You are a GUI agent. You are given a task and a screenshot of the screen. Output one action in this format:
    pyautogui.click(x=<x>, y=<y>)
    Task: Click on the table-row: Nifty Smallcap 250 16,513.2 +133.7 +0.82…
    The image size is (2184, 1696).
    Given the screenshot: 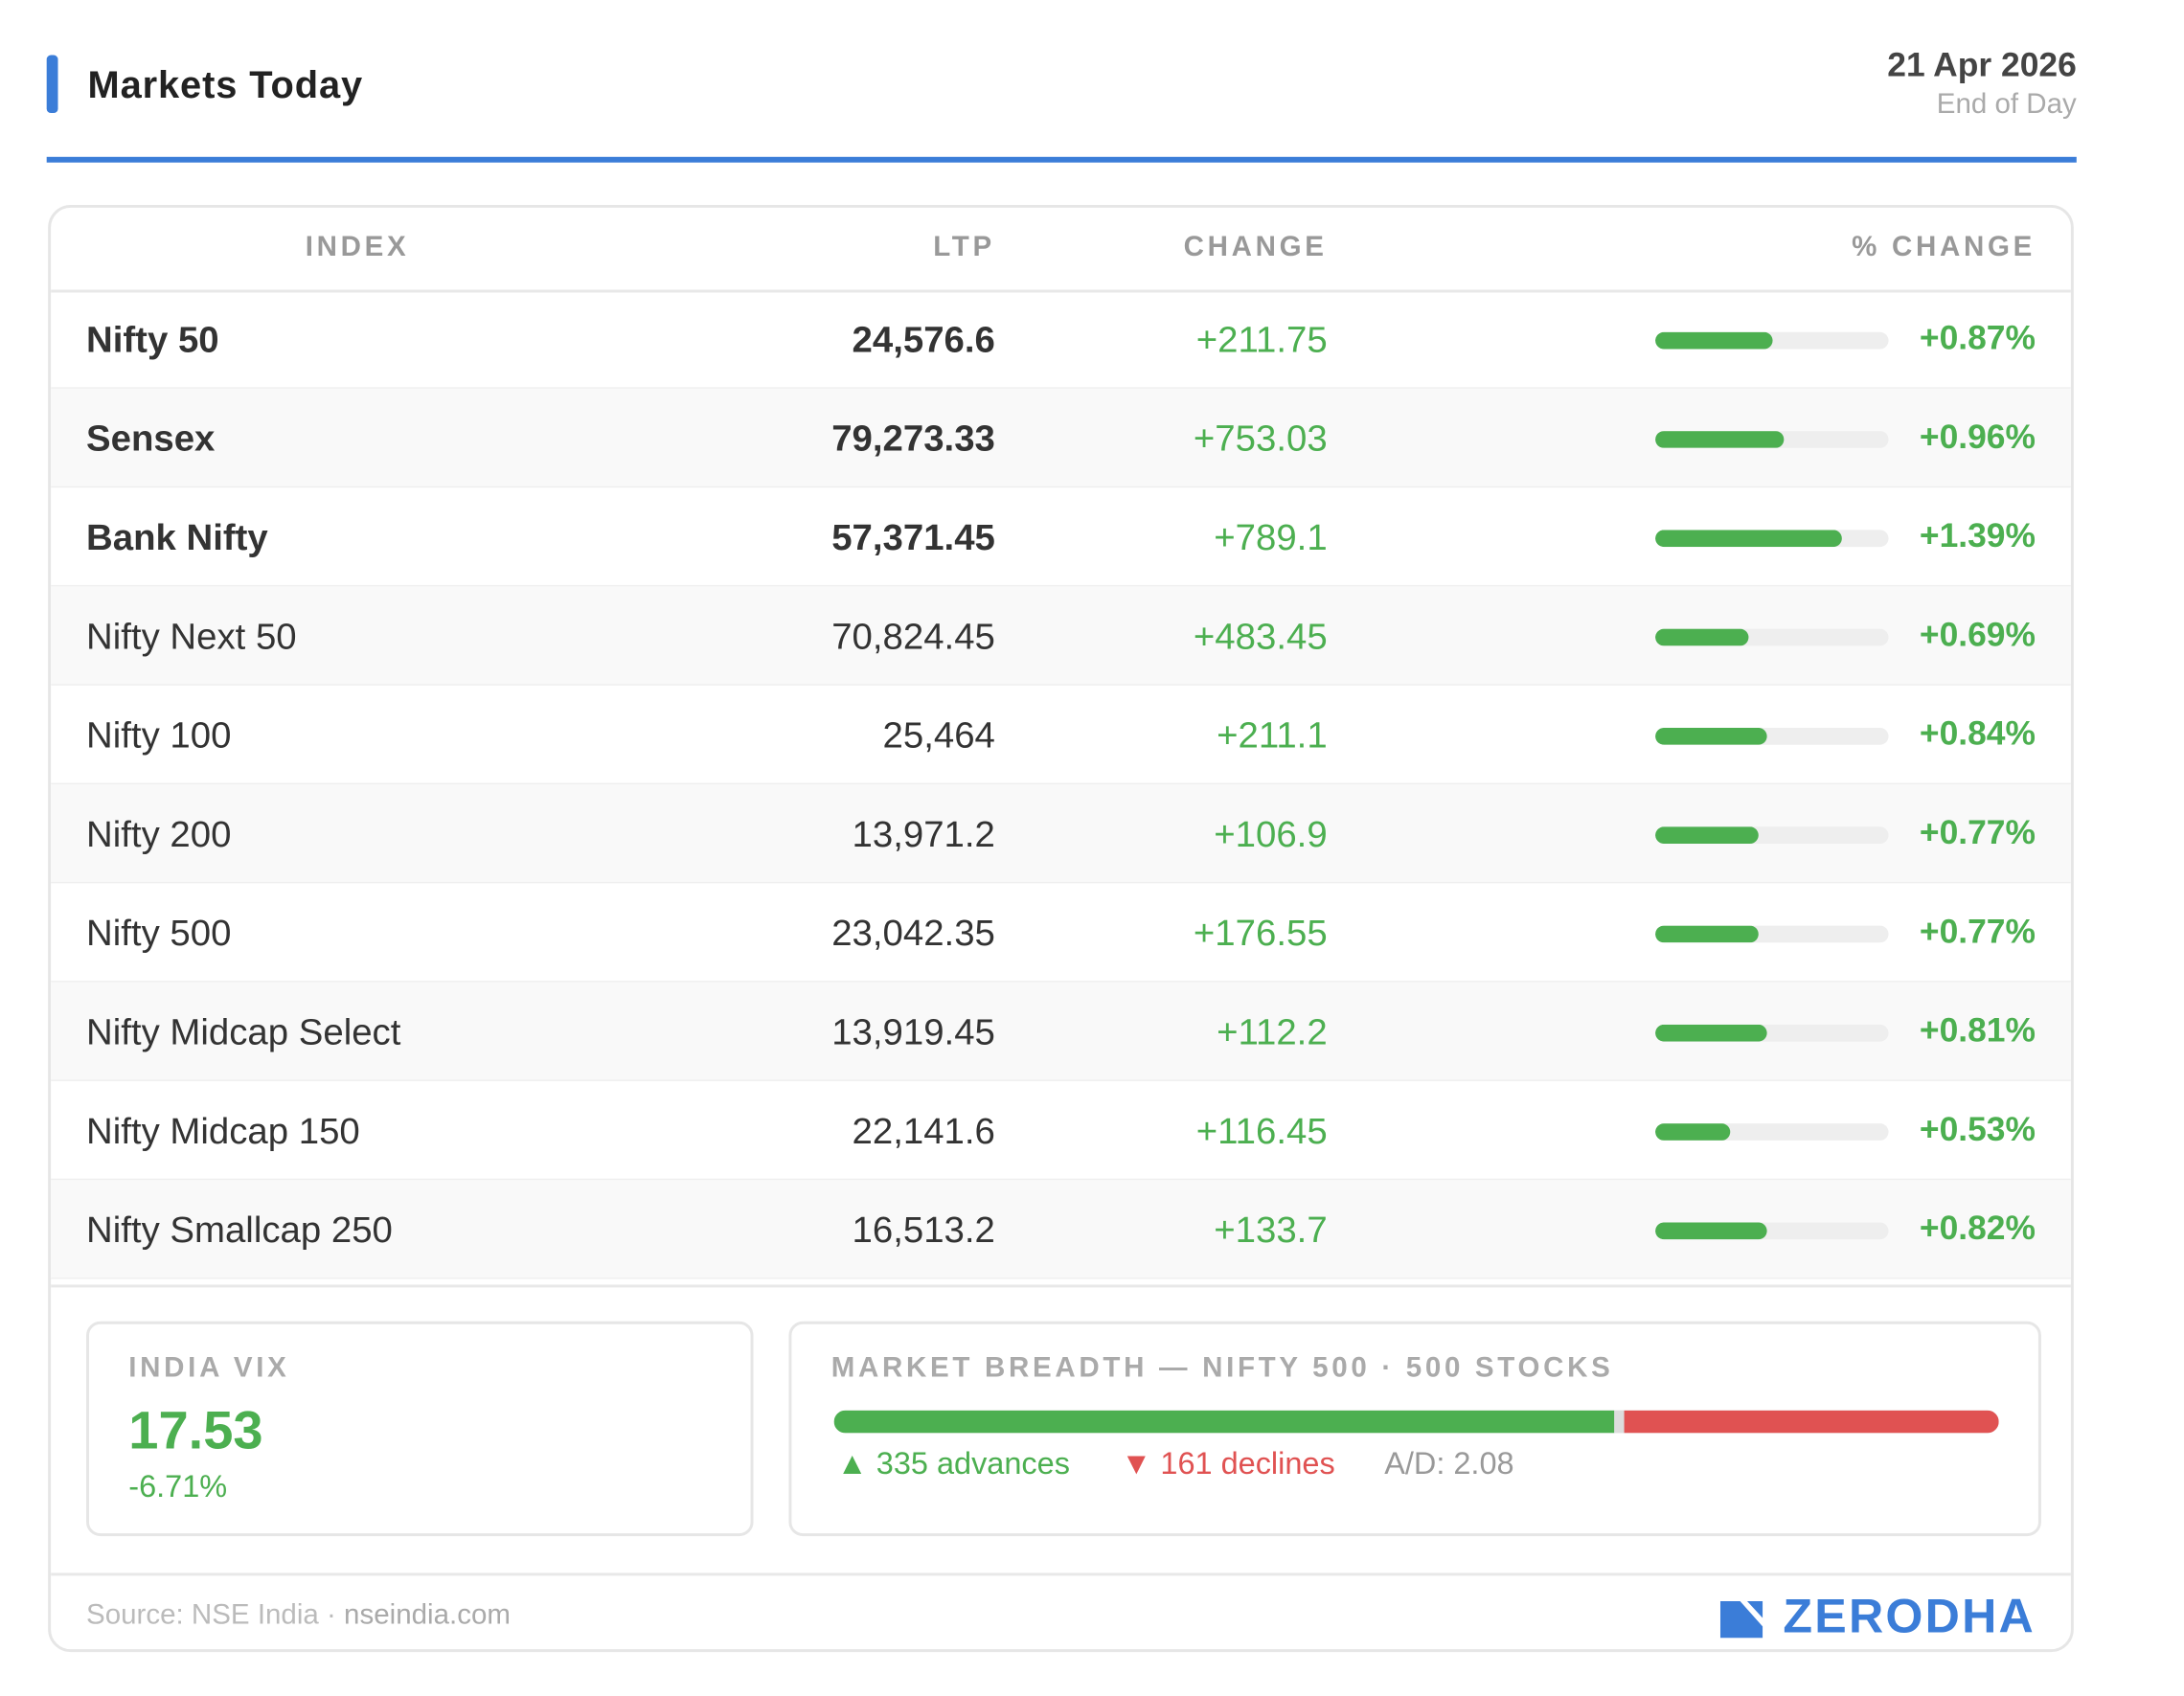 What is the action you would take?
    pyautogui.click(x=1061, y=1229)
    